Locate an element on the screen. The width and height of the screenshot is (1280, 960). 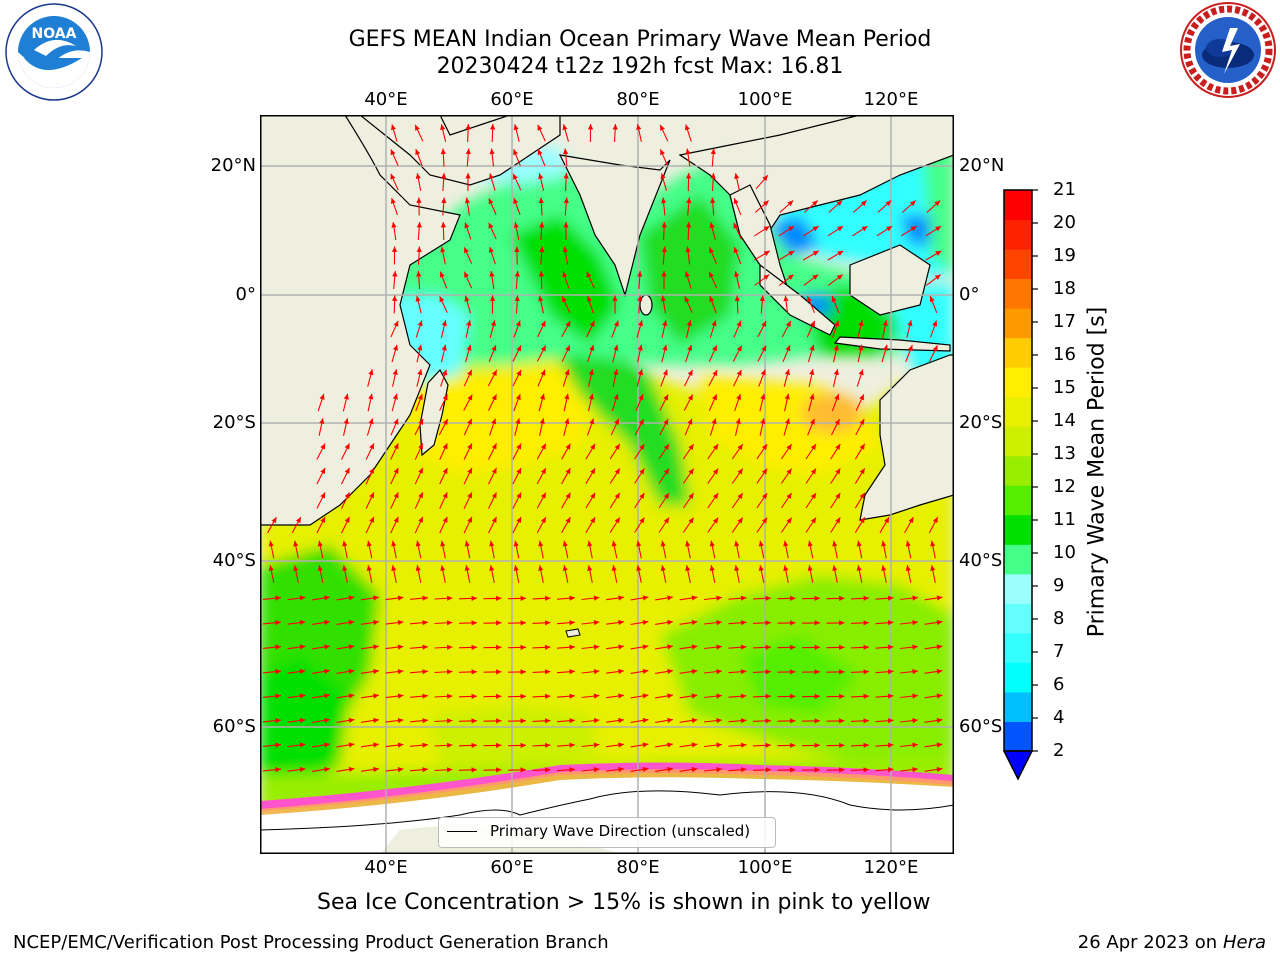
chart-subtitle: 20230424 t12z 192h fcst Max: 16.81 is located at coordinates (640, 66).